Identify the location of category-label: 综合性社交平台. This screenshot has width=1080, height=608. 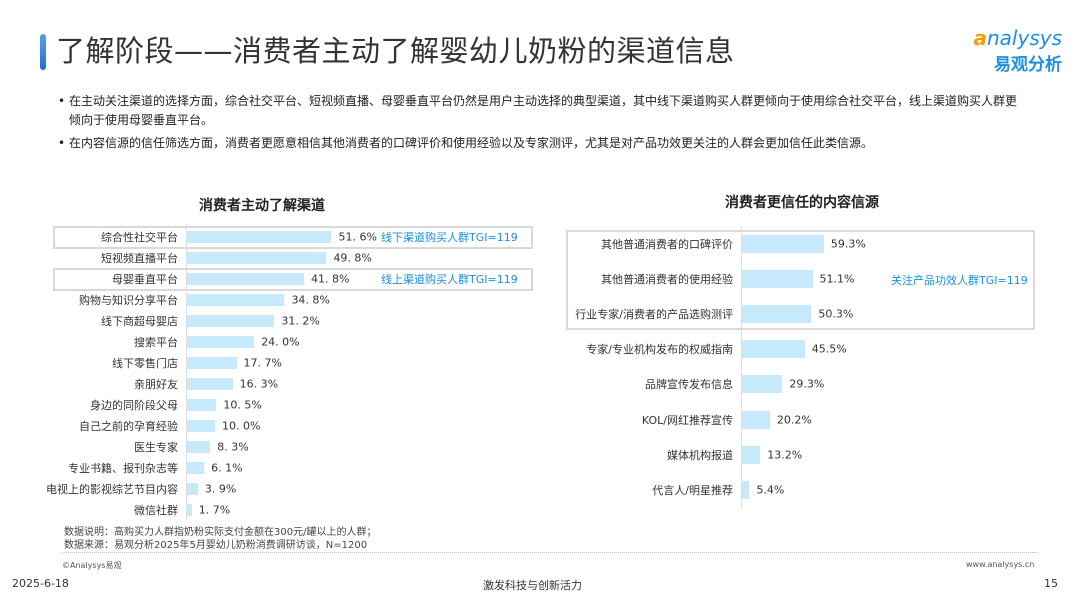
(139, 237).